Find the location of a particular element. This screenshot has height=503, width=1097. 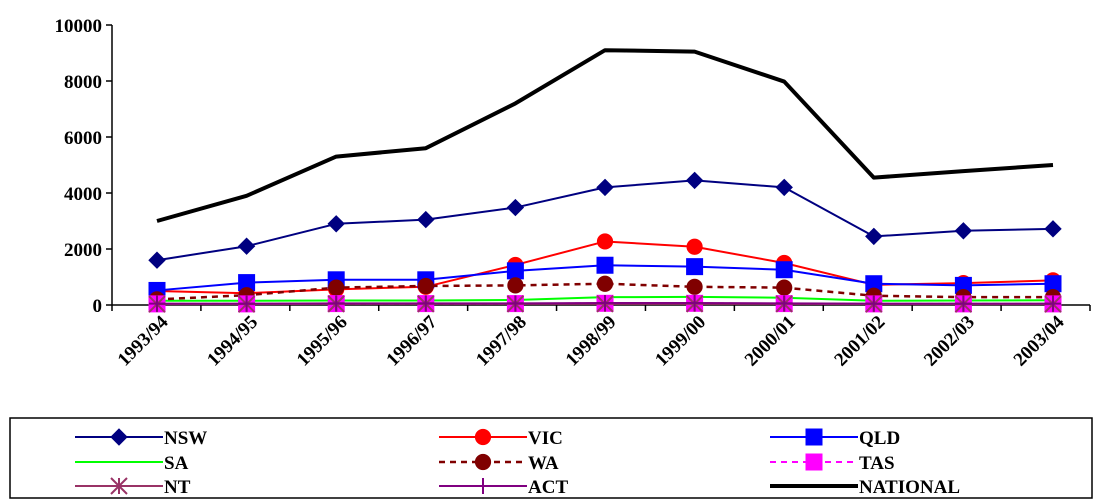

legend-label-act: ACT is located at coordinates (548, 487).